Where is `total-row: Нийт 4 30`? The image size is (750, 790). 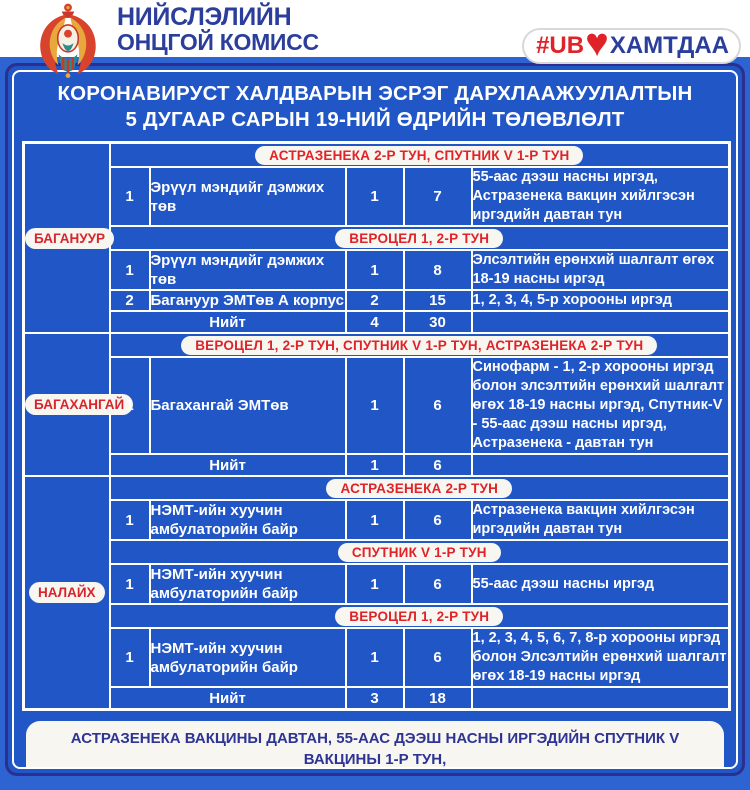
total-row: Нийт 4 30 is located at coordinates (377, 322).